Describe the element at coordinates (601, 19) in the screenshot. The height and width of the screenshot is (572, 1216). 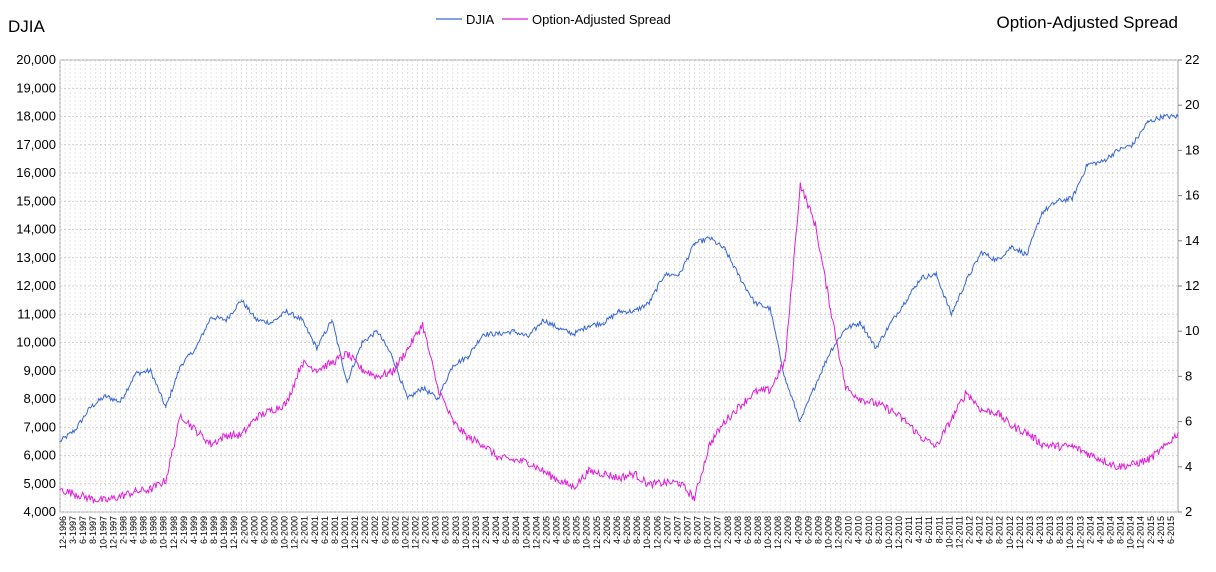
I see `legend-label-oas: Option-Adjusted Spread` at that location.